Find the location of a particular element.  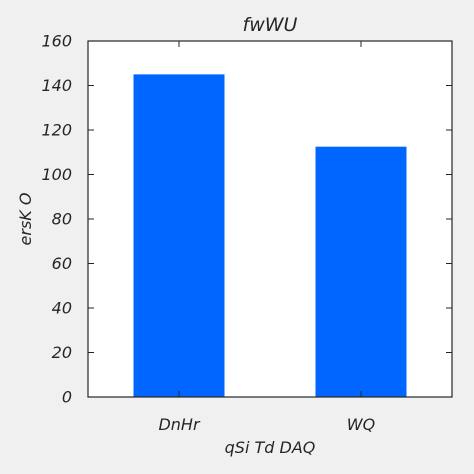

x-tick-label: WQ is located at coordinates (361, 424).